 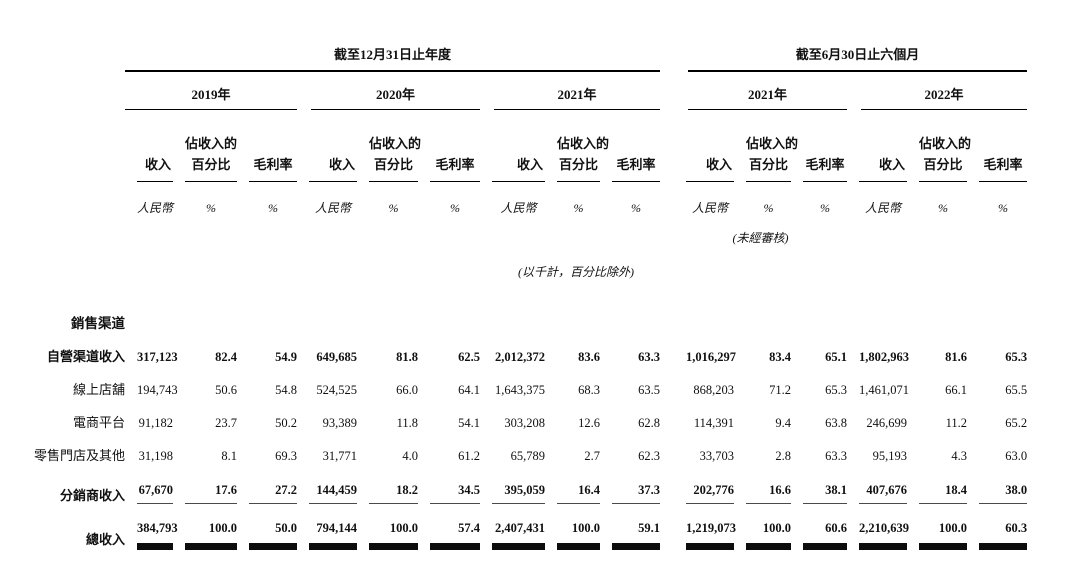 I want to click on year-header-row: 2019年 2020年 2021年 2021年 2022年, so click(x=518, y=91).